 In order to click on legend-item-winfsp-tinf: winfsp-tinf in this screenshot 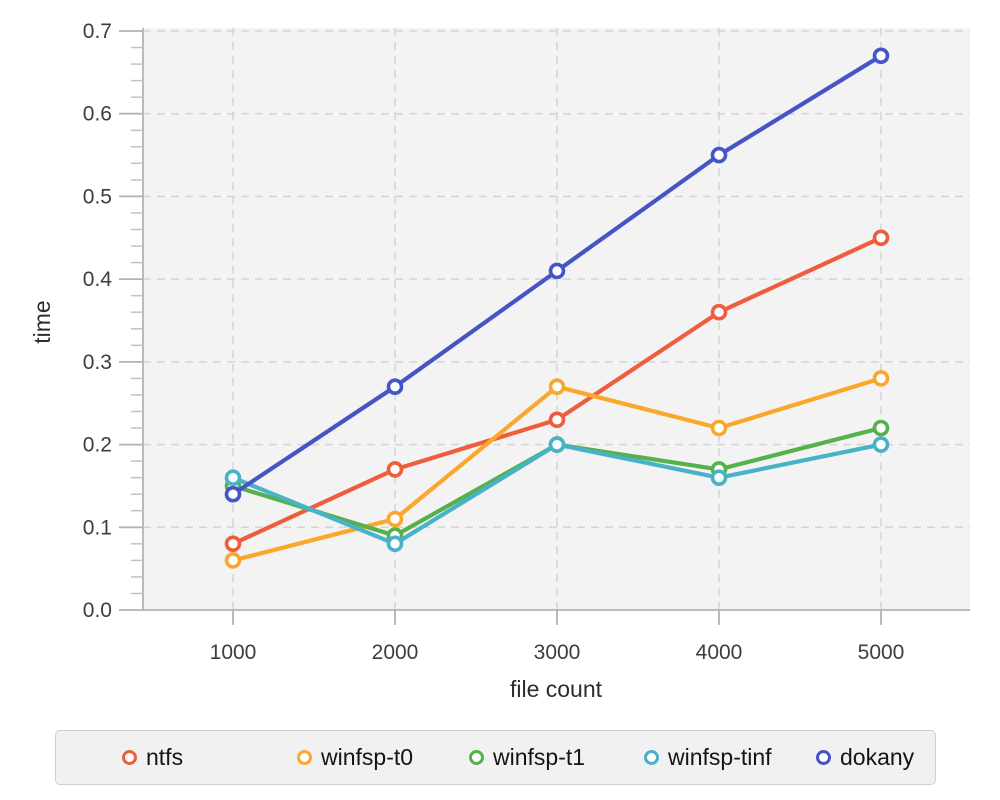, I will do `click(708, 757)`.